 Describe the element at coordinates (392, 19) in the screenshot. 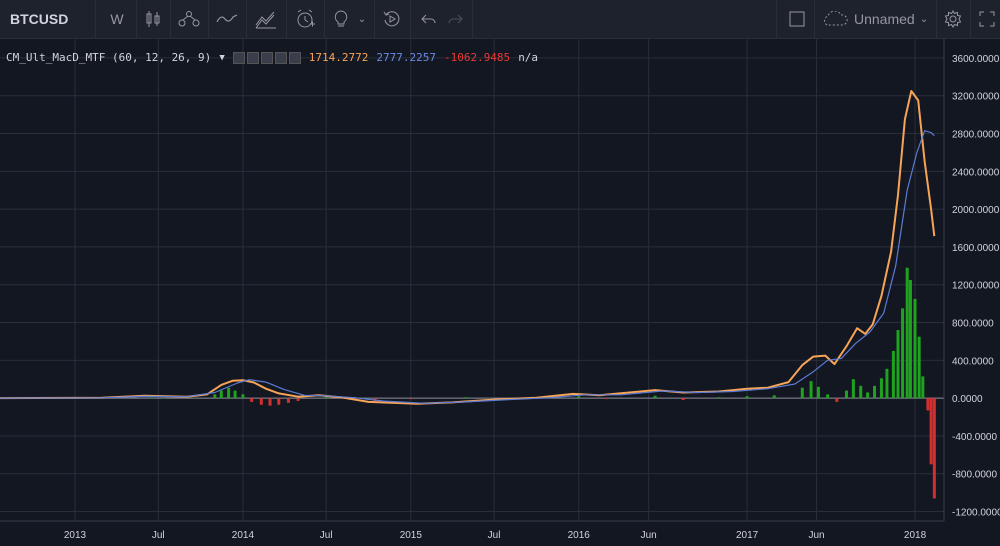

I see `replay-icon` at that location.